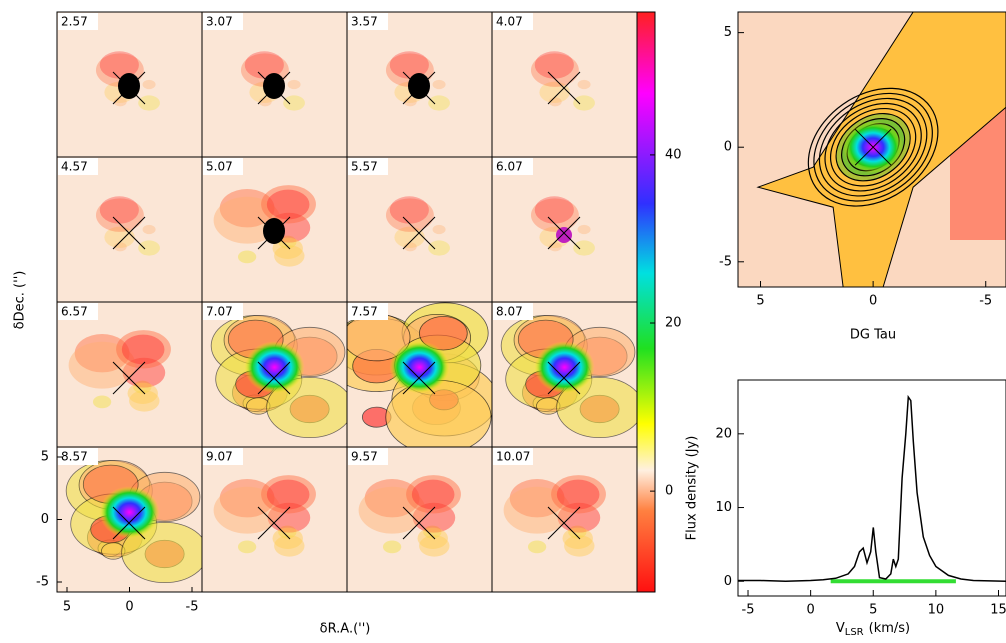  Describe the element at coordinates (509, 167) in the screenshot. I see `channel-label: 6.07` at that location.